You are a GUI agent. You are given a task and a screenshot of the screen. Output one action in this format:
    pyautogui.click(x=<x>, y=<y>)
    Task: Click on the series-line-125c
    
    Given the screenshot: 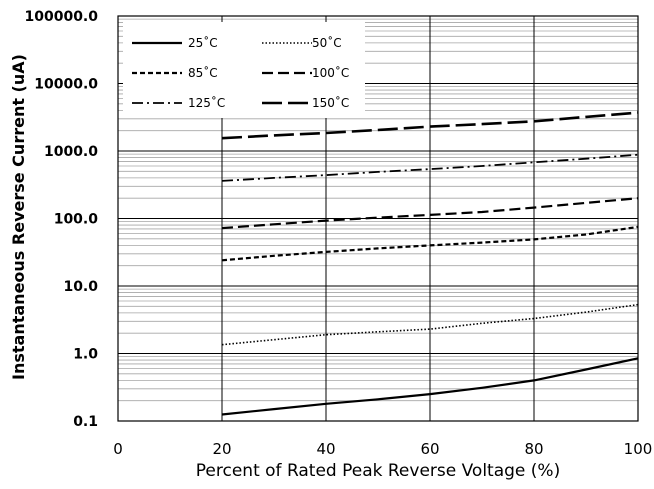 What is the action you would take?
    pyautogui.click(x=430, y=167)
    